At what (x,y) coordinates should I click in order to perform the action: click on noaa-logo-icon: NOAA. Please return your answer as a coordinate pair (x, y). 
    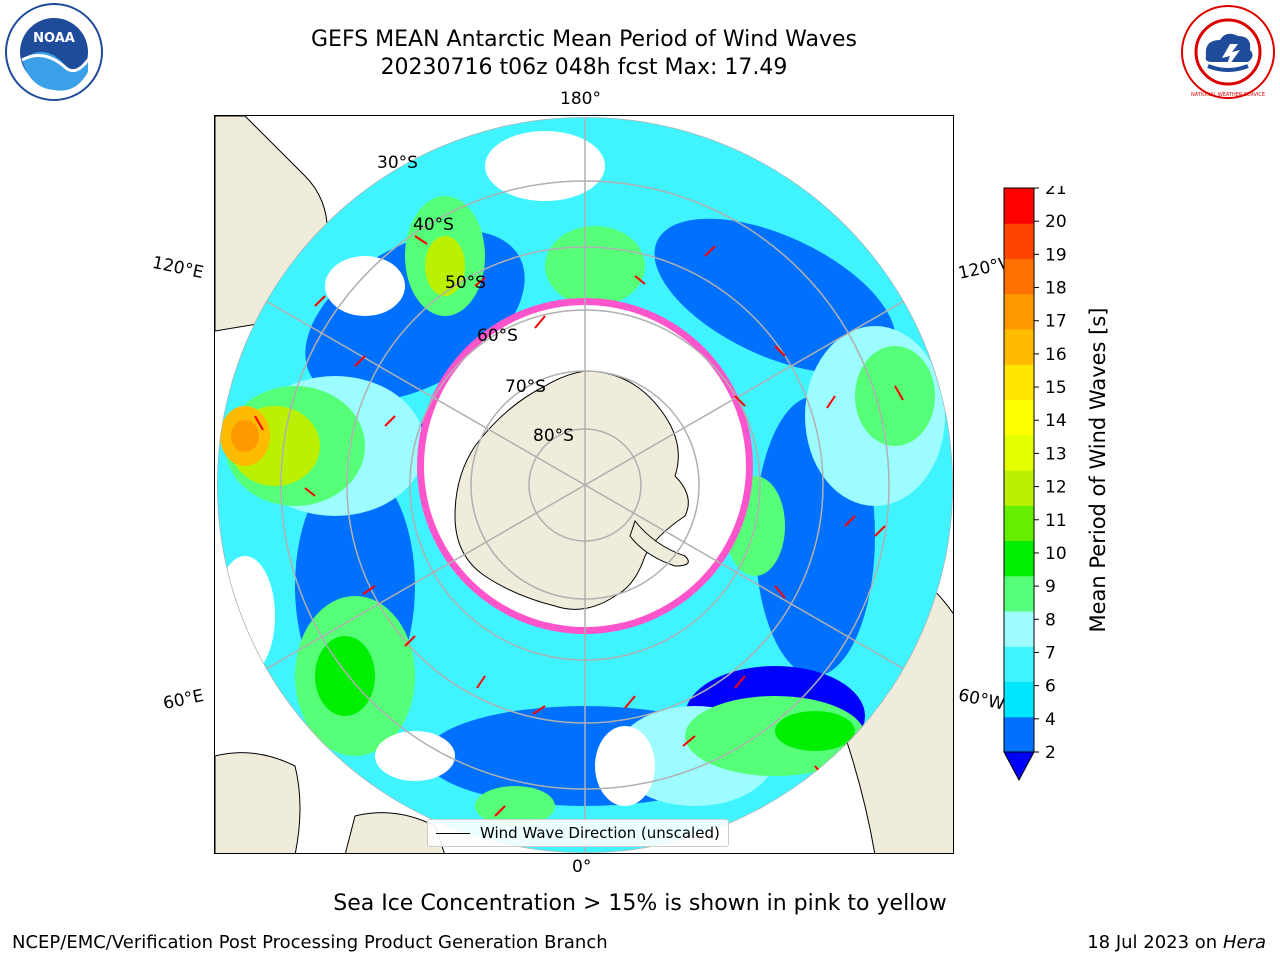
    Looking at the image, I should click on (54, 52).